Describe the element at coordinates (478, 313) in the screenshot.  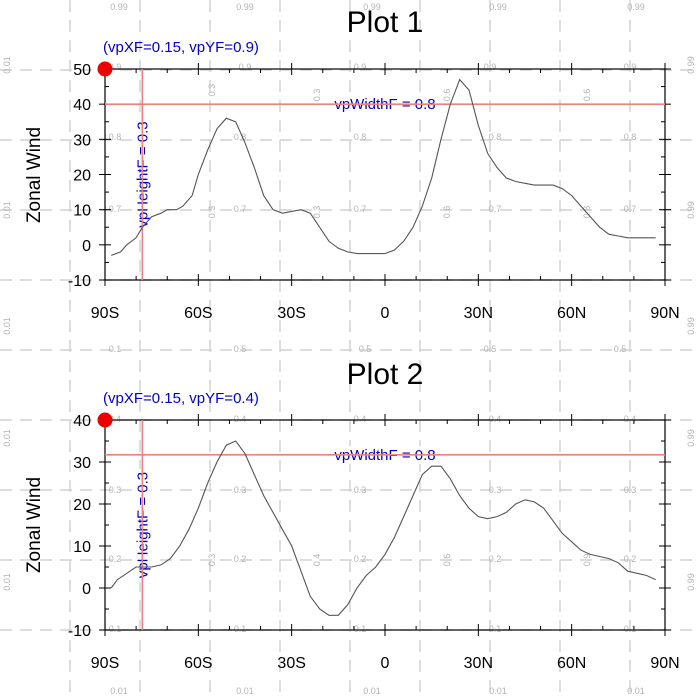
I see `x-tick-label: 30N` at that location.